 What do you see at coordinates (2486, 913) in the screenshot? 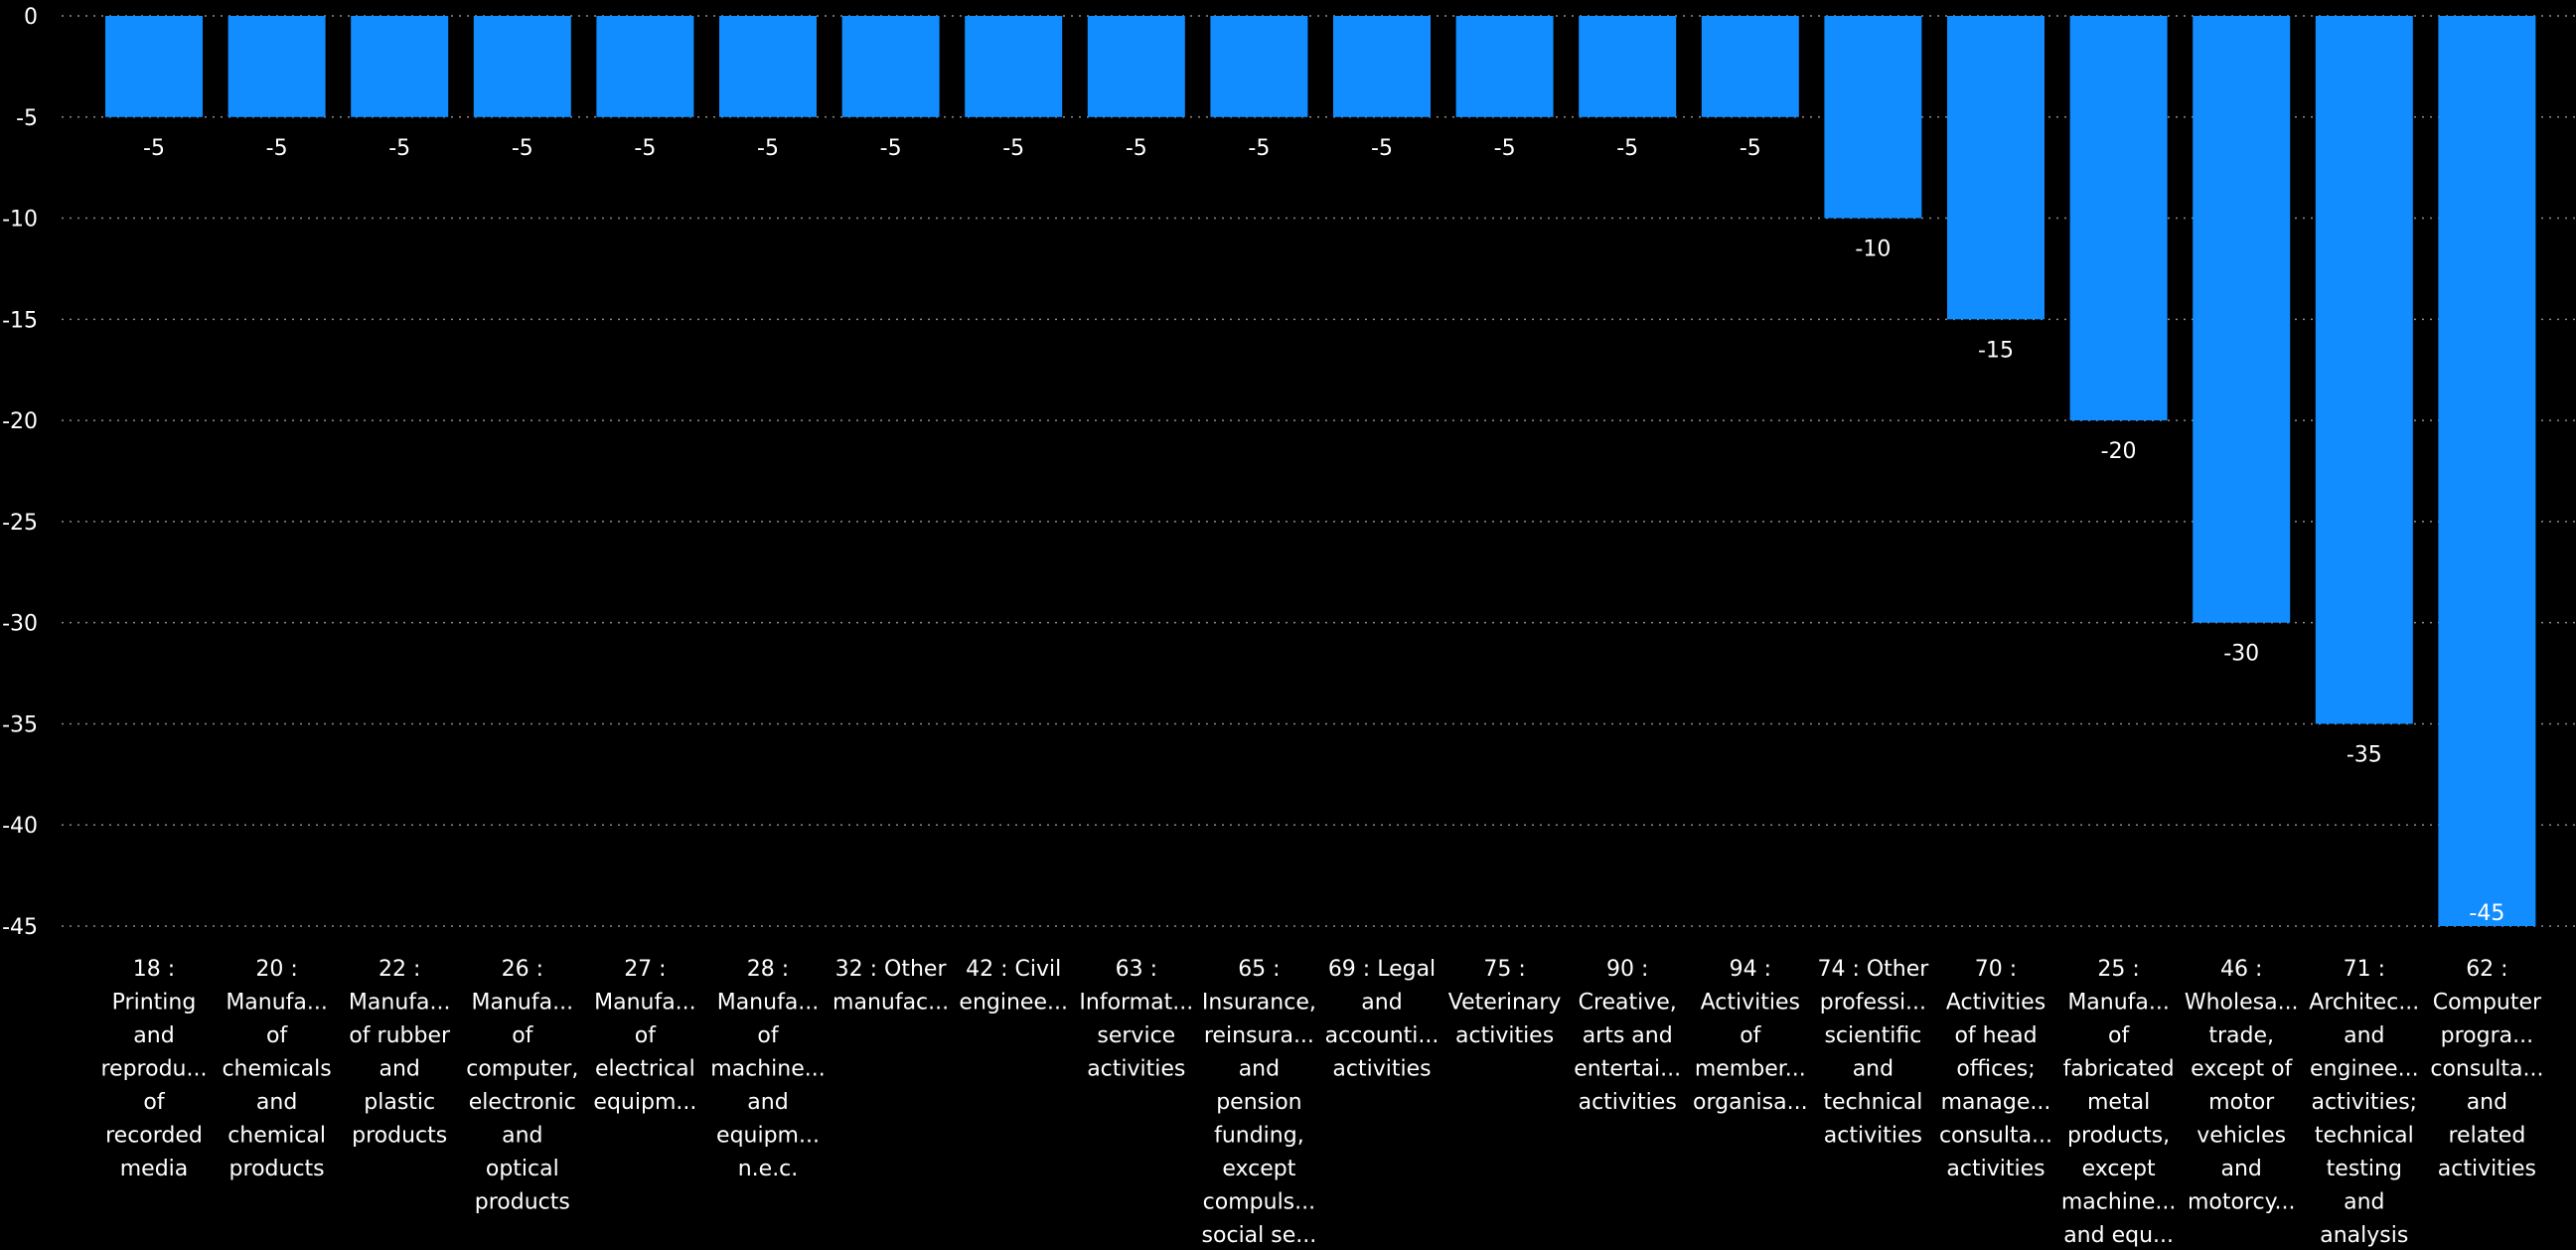
I see `data-label: -45` at bounding box center [2486, 913].